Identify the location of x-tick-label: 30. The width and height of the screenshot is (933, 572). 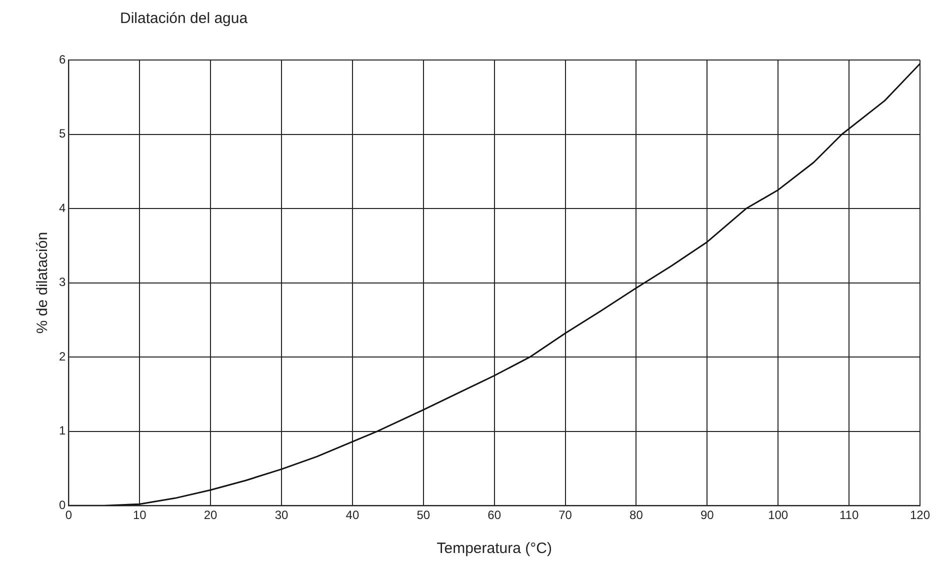
(281, 515).